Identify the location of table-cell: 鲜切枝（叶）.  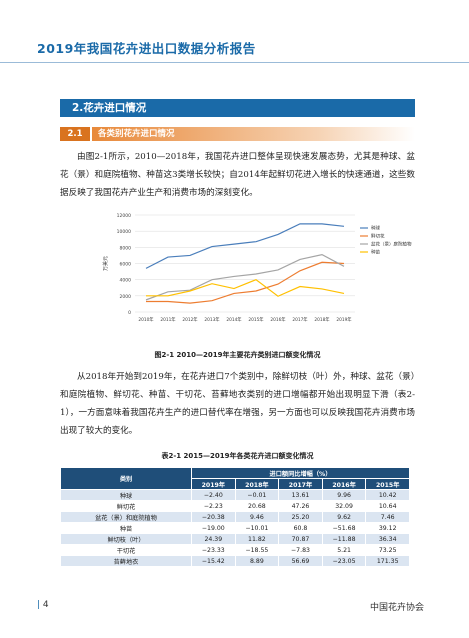
(126, 539).